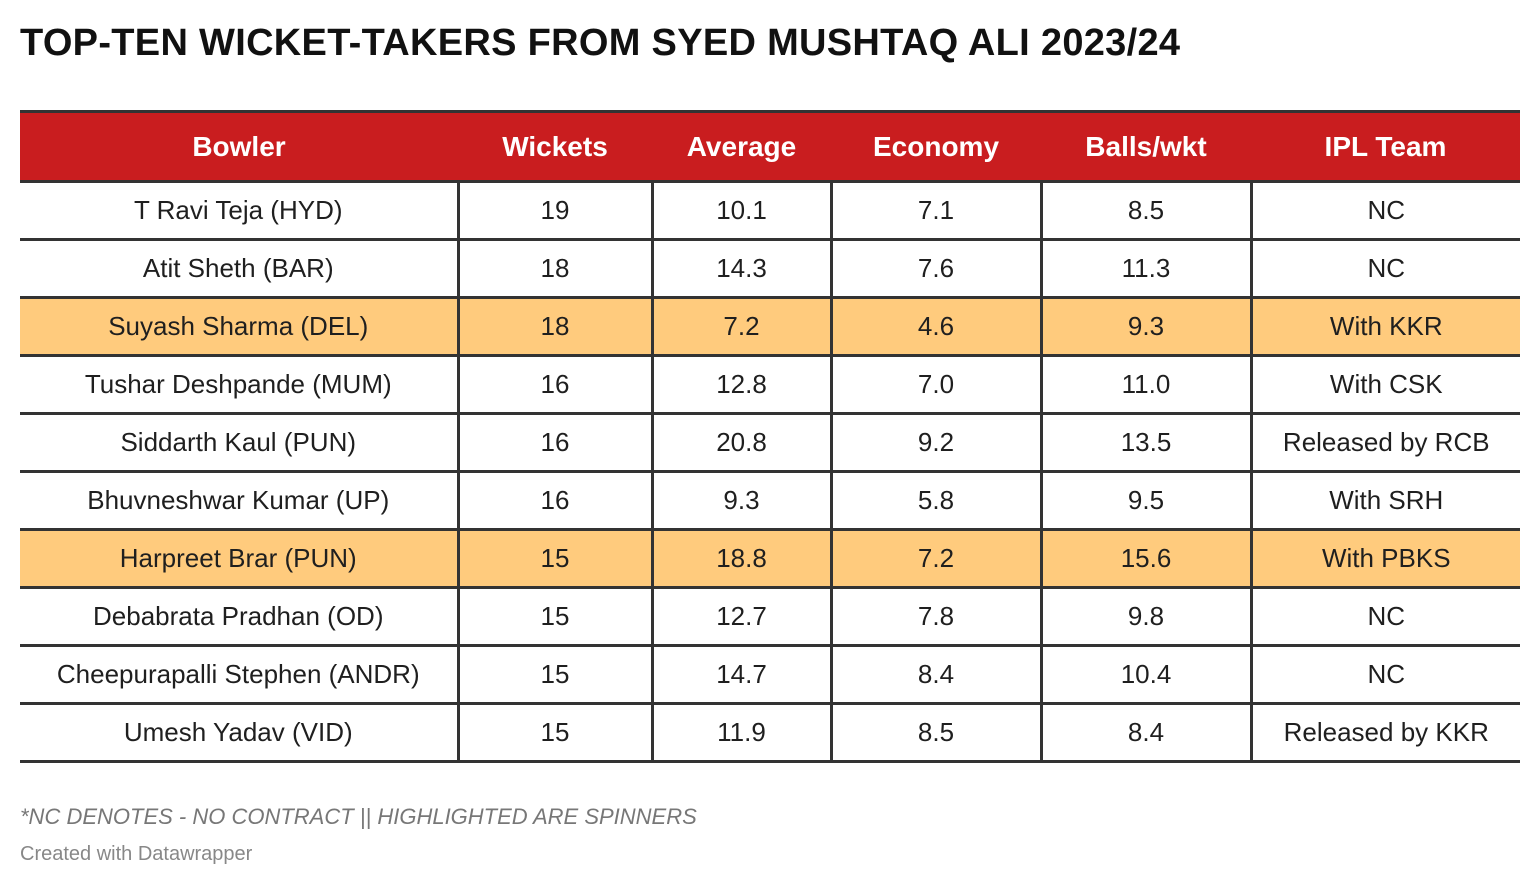 This screenshot has width=1540, height=888. I want to click on cell-average: 14.7, so click(740, 674).